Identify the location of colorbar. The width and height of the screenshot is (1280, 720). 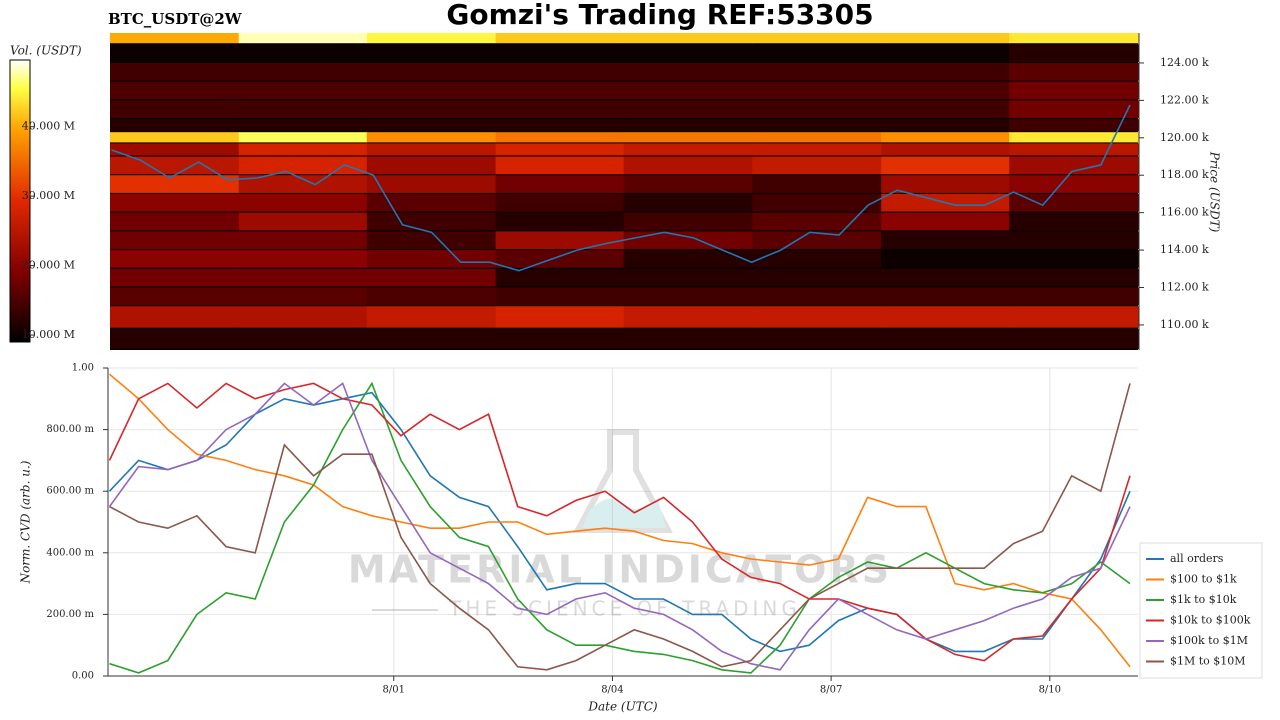
(20, 201).